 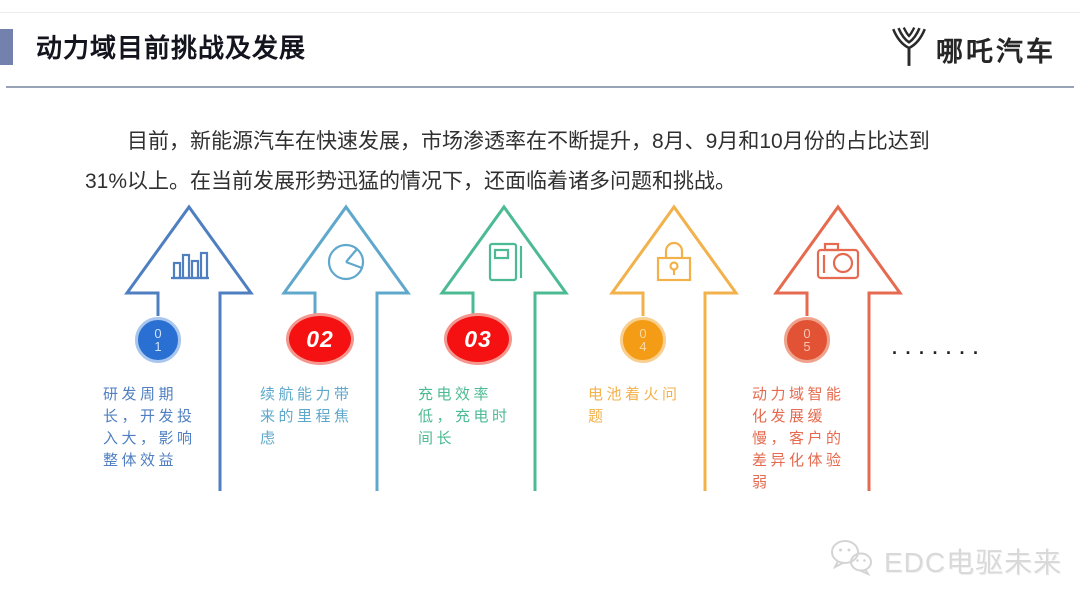 I want to click on challenge-item-2: 02 续航能力带 来的里程焦 虑, so click(x=340, y=352).